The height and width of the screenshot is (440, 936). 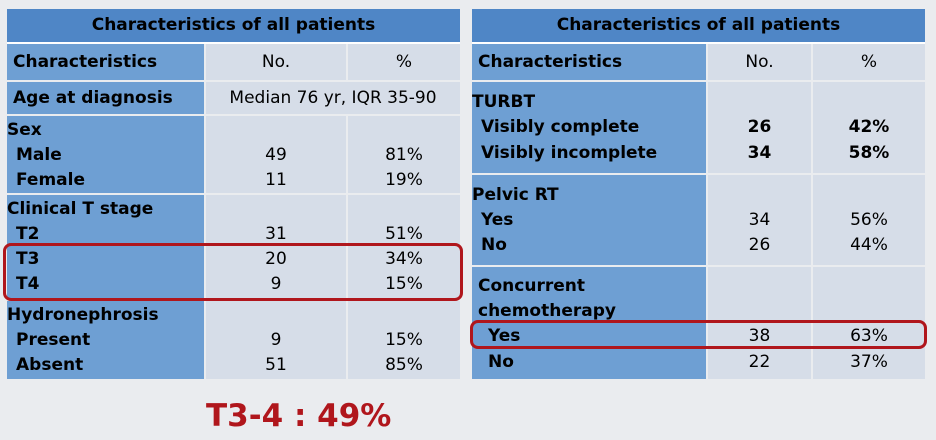 I want to click on tstage-t4-no: 9, so click(x=276, y=284).